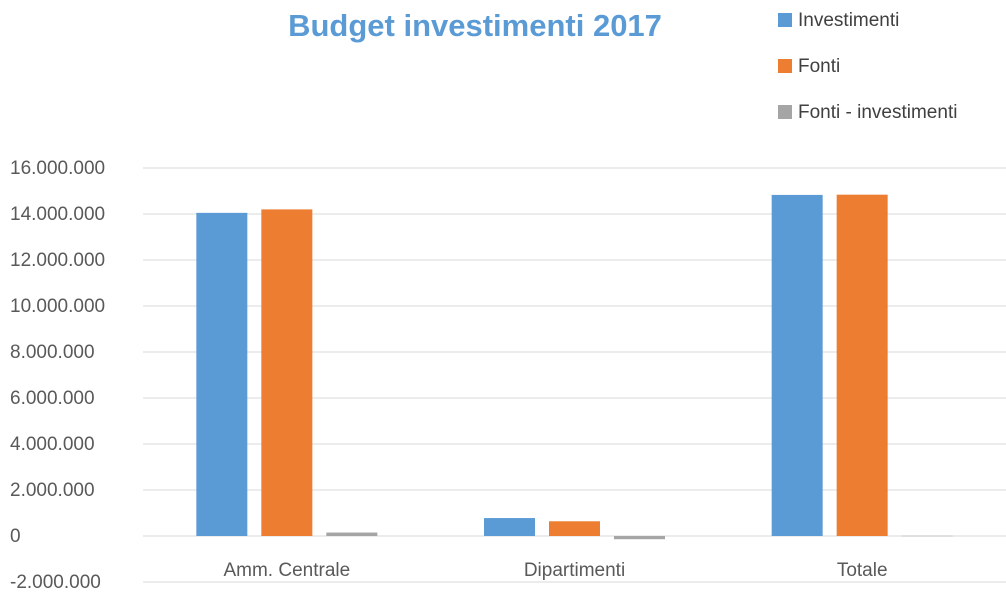 The image size is (1006, 598). I want to click on legend-label: Fonti, so click(819, 66).